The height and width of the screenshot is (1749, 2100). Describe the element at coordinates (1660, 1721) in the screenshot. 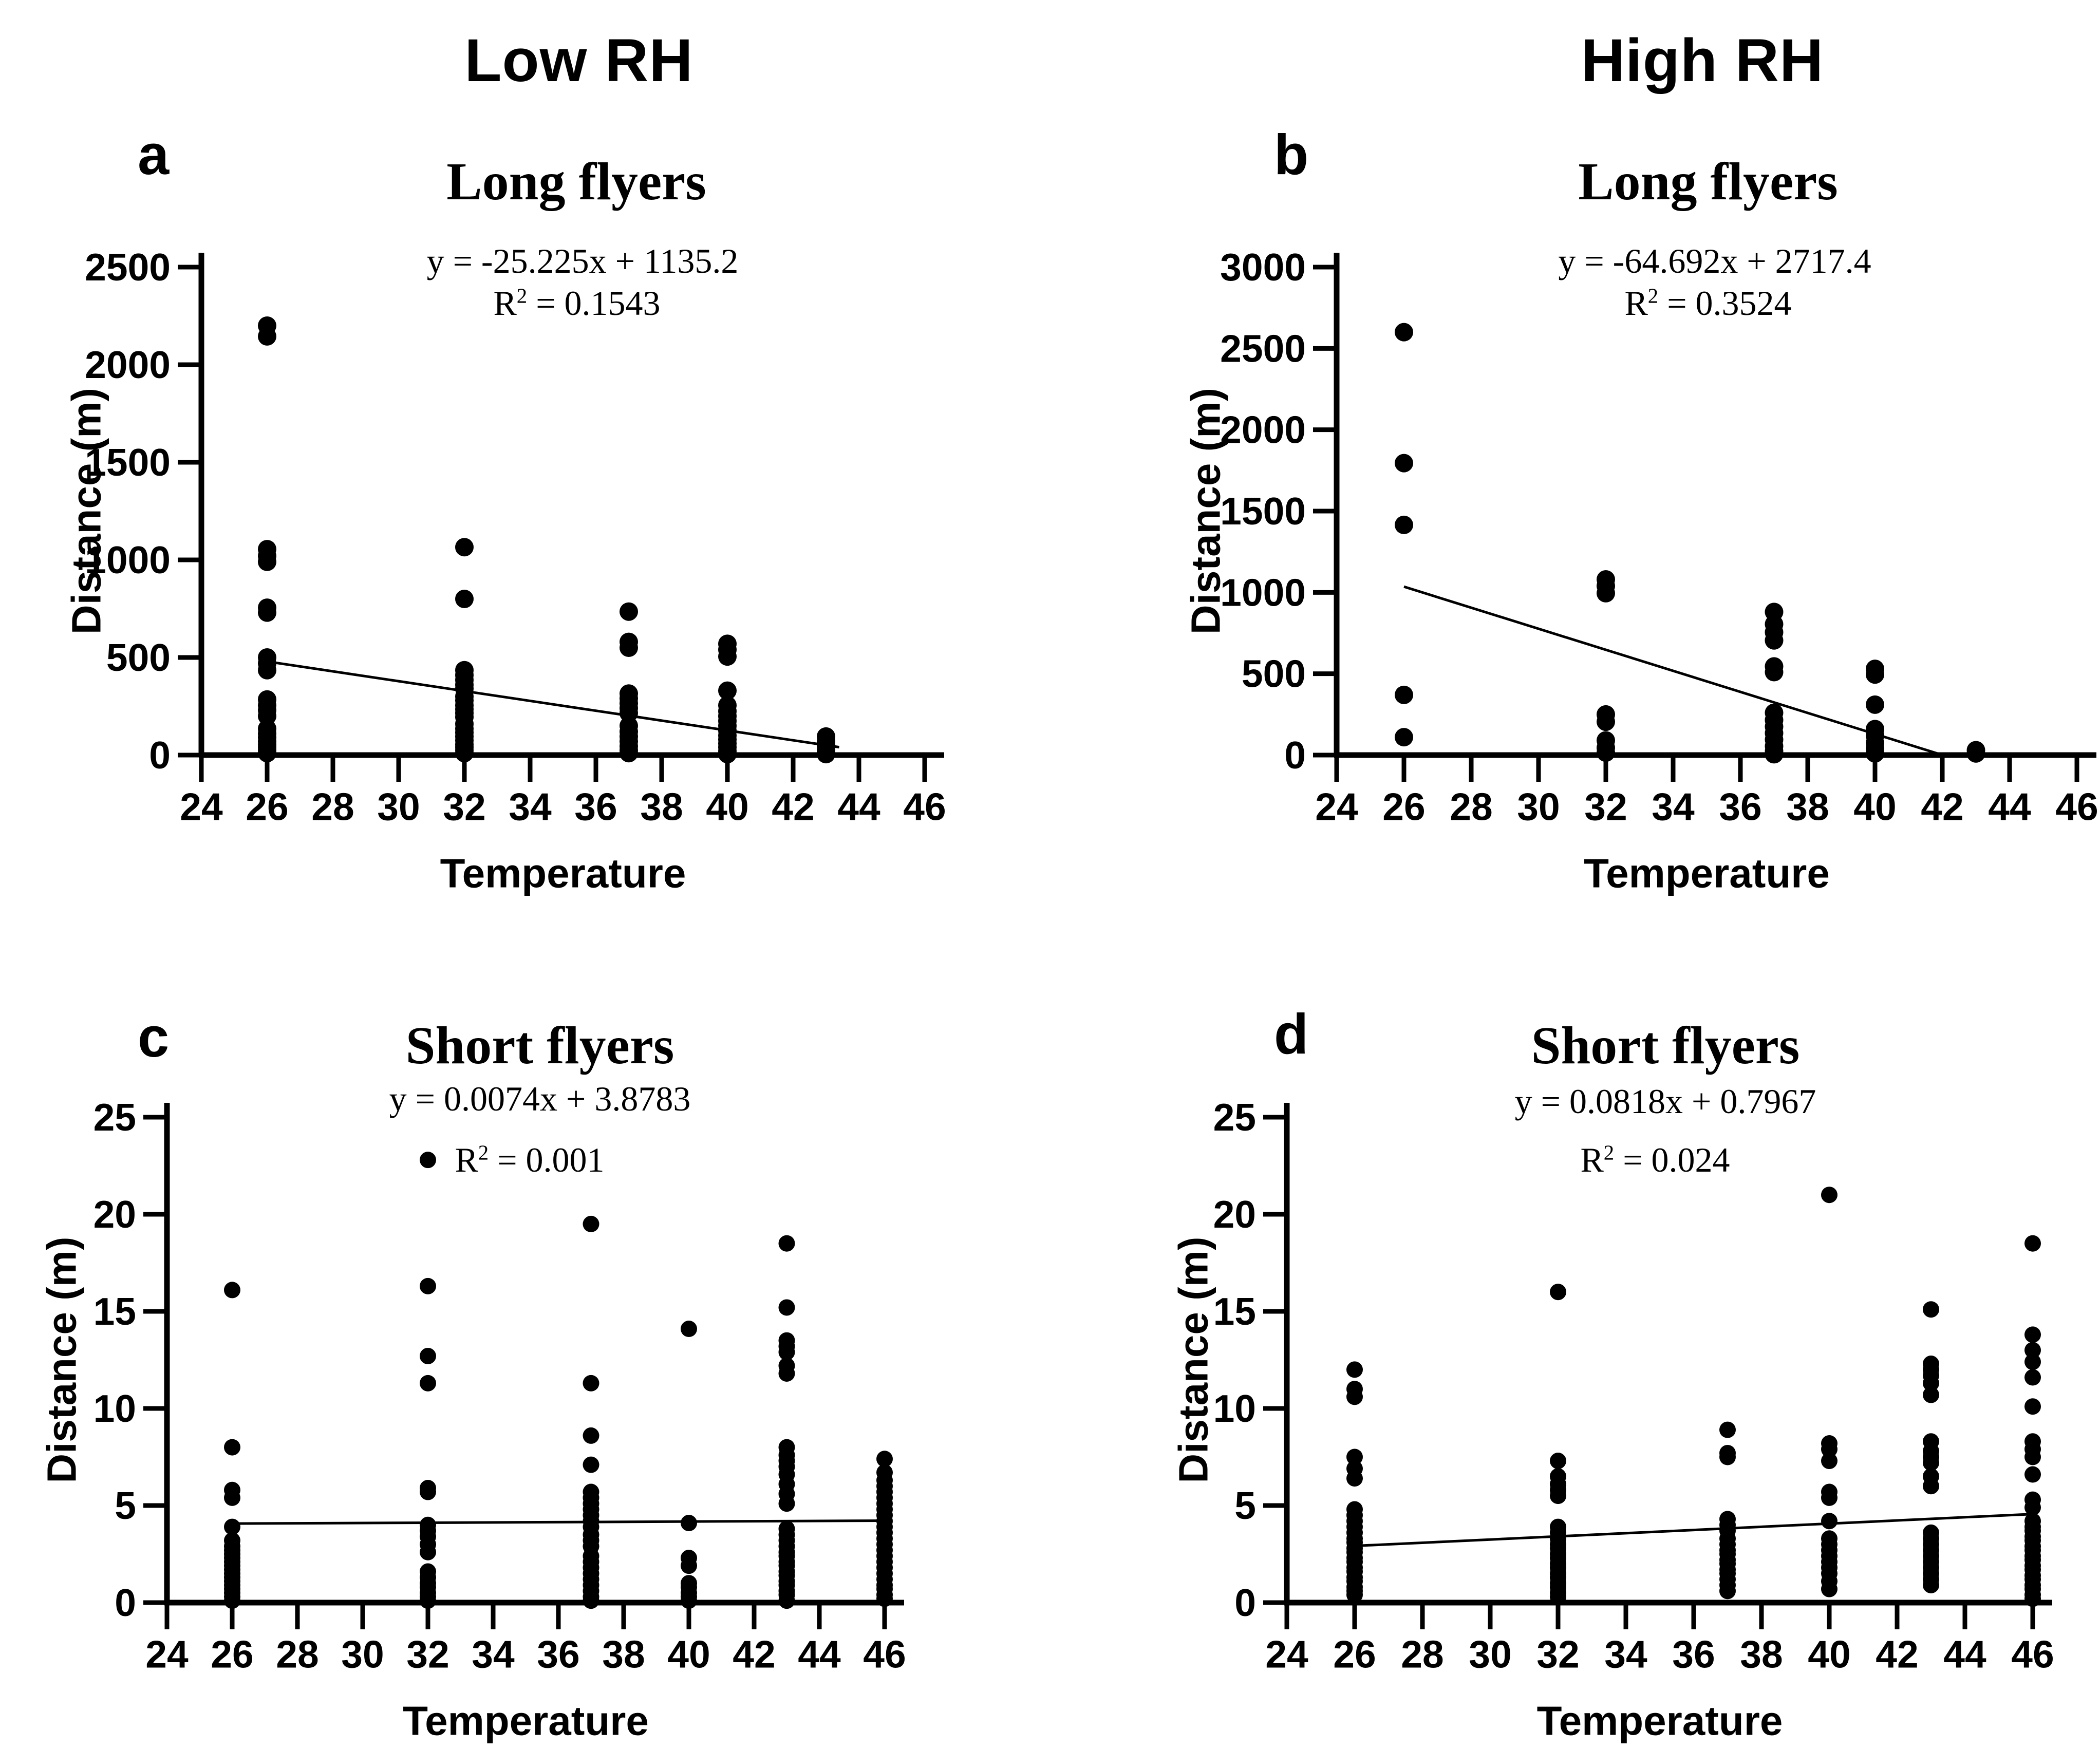

I see `x-axis-title: Temperature` at that location.